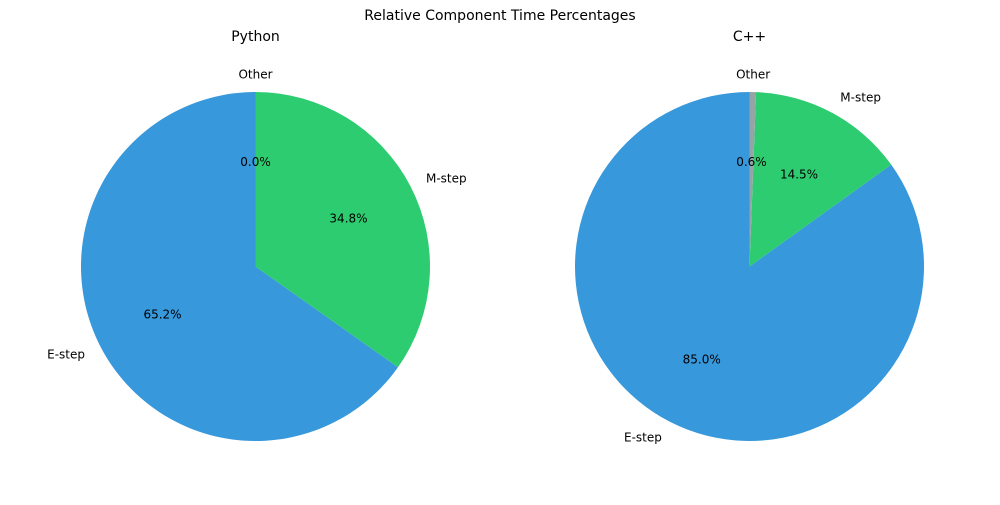  What do you see at coordinates (255, 75) in the screenshot?
I see `pie-label-python-other: Other` at bounding box center [255, 75].